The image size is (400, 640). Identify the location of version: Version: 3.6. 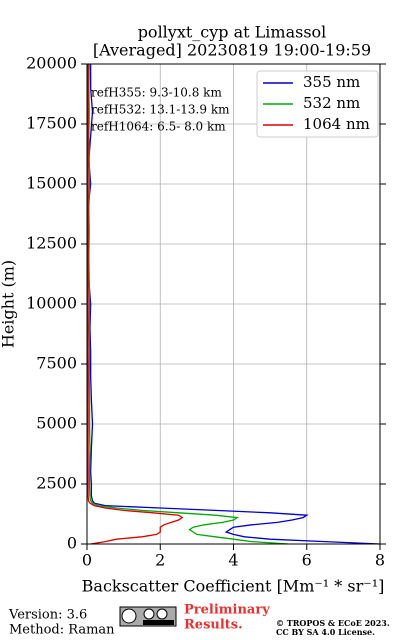
(47, 615).